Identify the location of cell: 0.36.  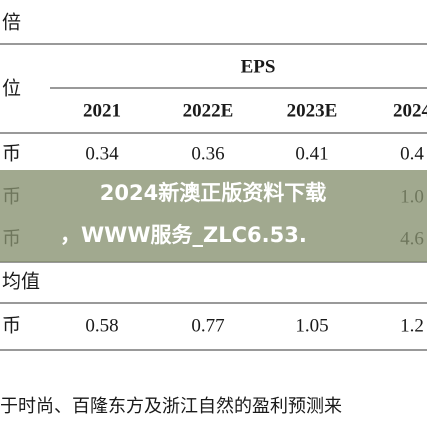
(207, 153).